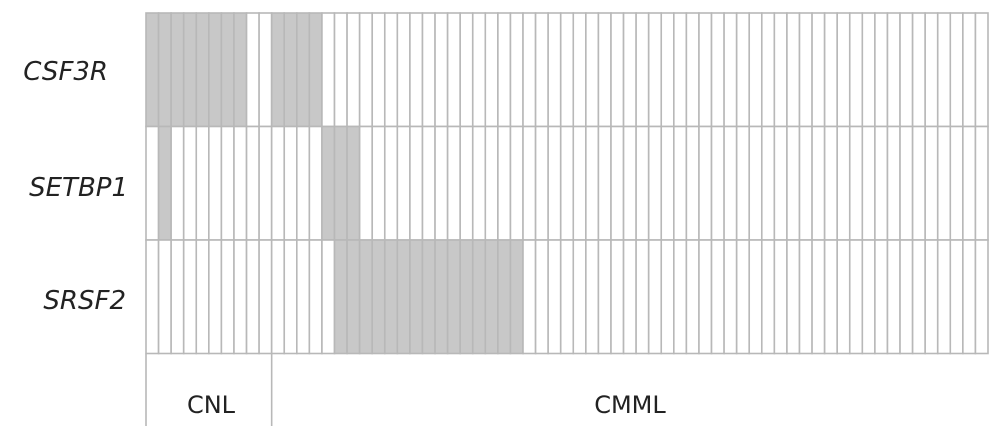 The height and width of the screenshot is (426, 990). What do you see at coordinates (209, 389) in the screenshot?
I see `group-axis` at bounding box center [209, 389].